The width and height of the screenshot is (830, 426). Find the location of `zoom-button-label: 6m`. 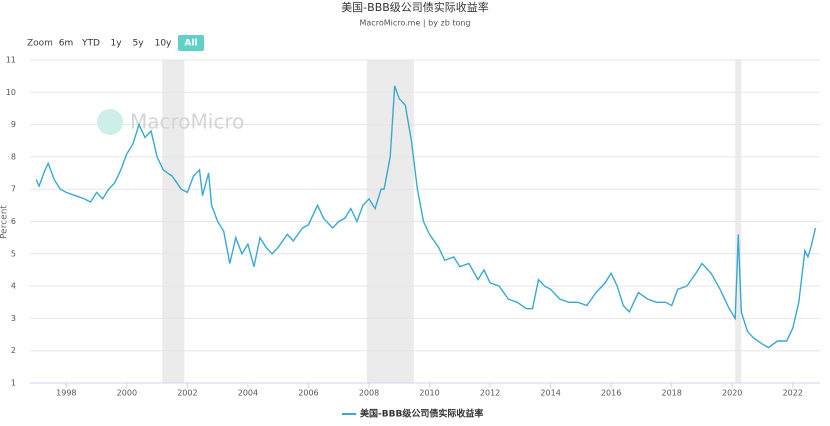

zoom-button-label: 6m is located at coordinates (66, 44).